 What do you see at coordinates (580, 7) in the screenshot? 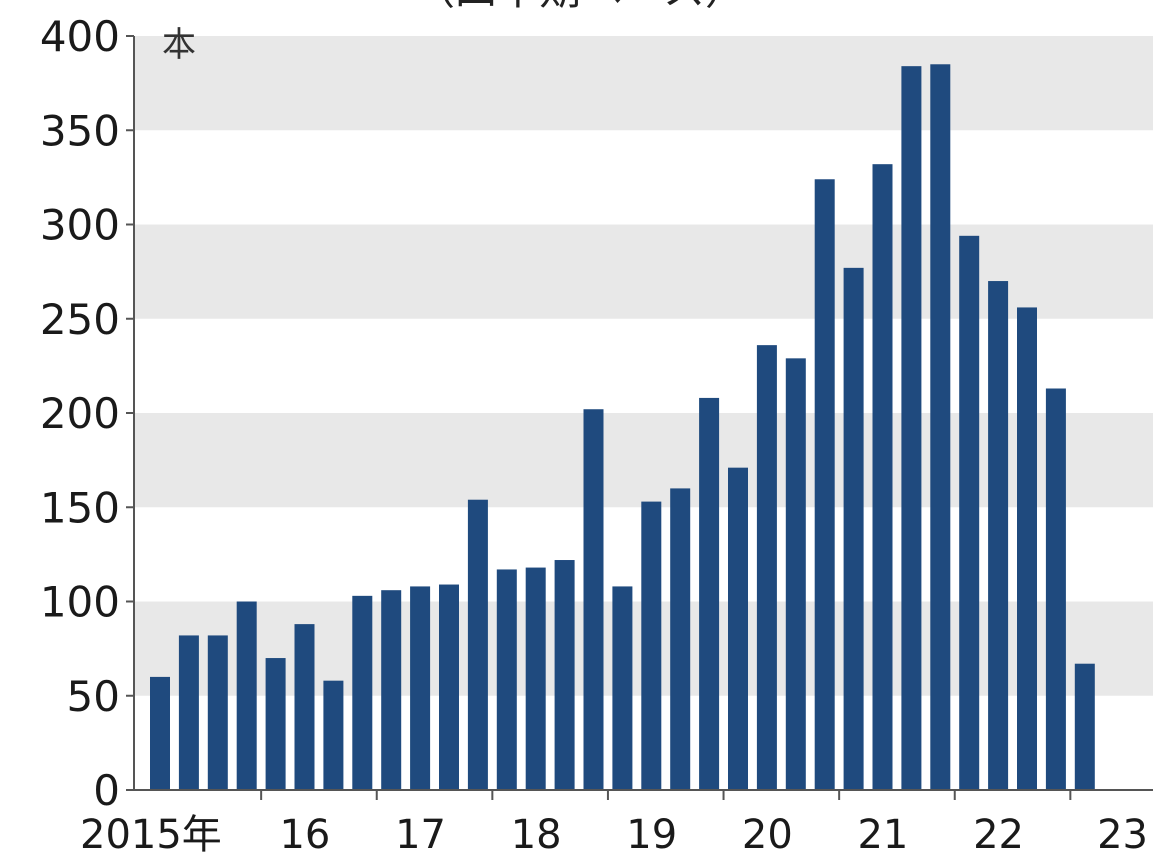
I see `chart-title: （四半期ベース）` at bounding box center [580, 7].